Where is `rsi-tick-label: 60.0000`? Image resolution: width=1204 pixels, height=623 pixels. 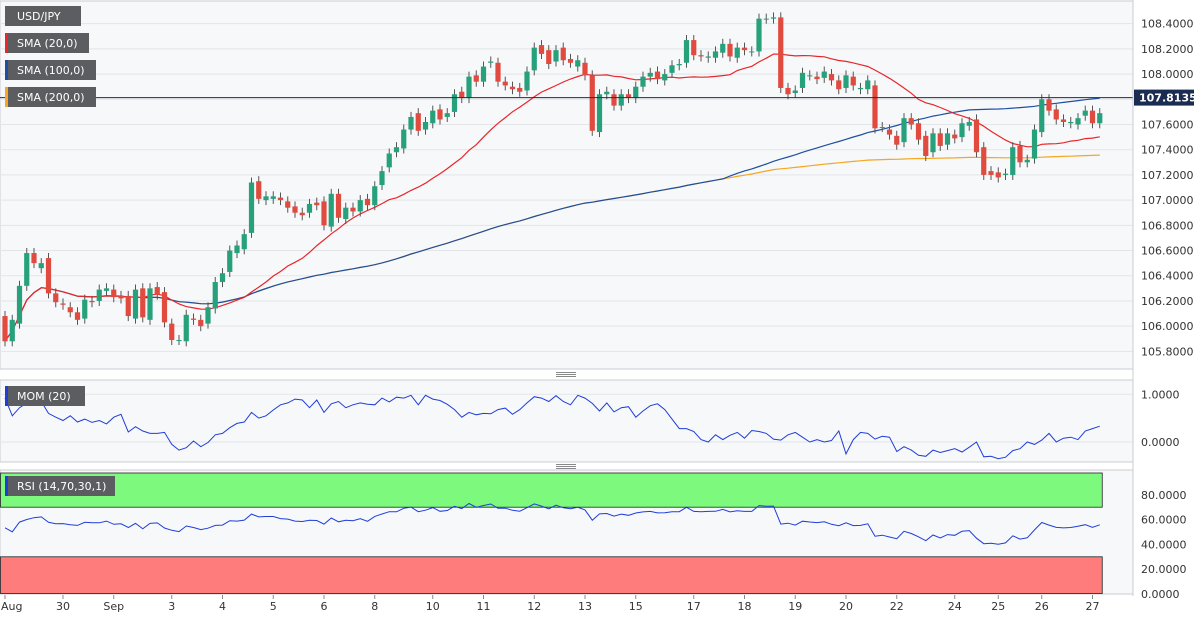
rsi-tick-label: 60.0000 is located at coordinates (1164, 520).